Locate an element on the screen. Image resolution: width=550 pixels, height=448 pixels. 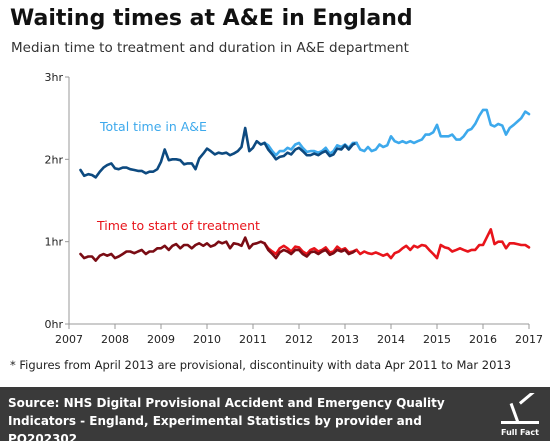
x-tick-label: 2012 is located at coordinates (299, 339).